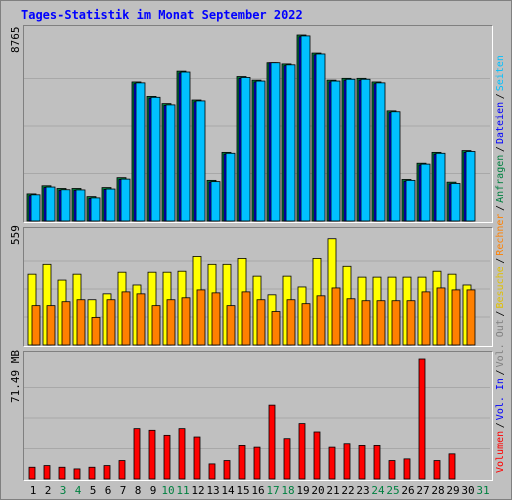 Image resolution: width=512 pixels, height=500 pixels. Describe the element at coordinates (63, 490) in the screenshot. I see `x-tick-label: 3` at that location.